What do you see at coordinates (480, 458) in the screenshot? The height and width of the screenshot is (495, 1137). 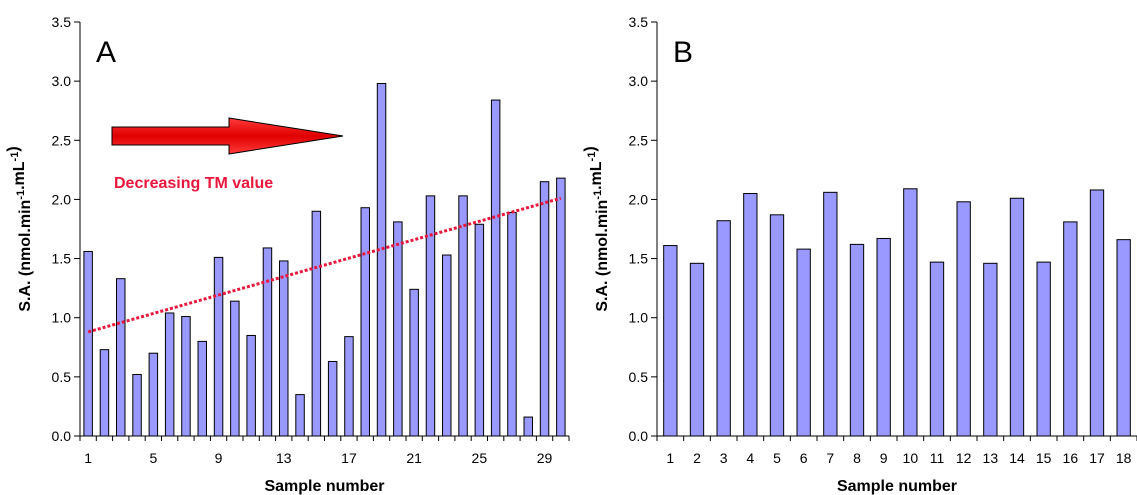 I see `x-tick-label: 25` at bounding box center [480, 458].